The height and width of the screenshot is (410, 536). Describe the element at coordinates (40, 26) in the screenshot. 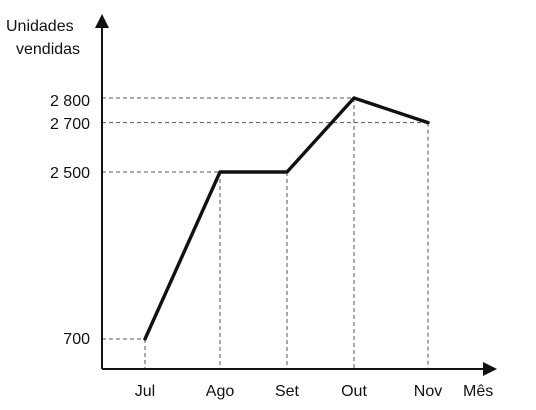

I see `y-axis-title-line-1: Unidades` at that location.